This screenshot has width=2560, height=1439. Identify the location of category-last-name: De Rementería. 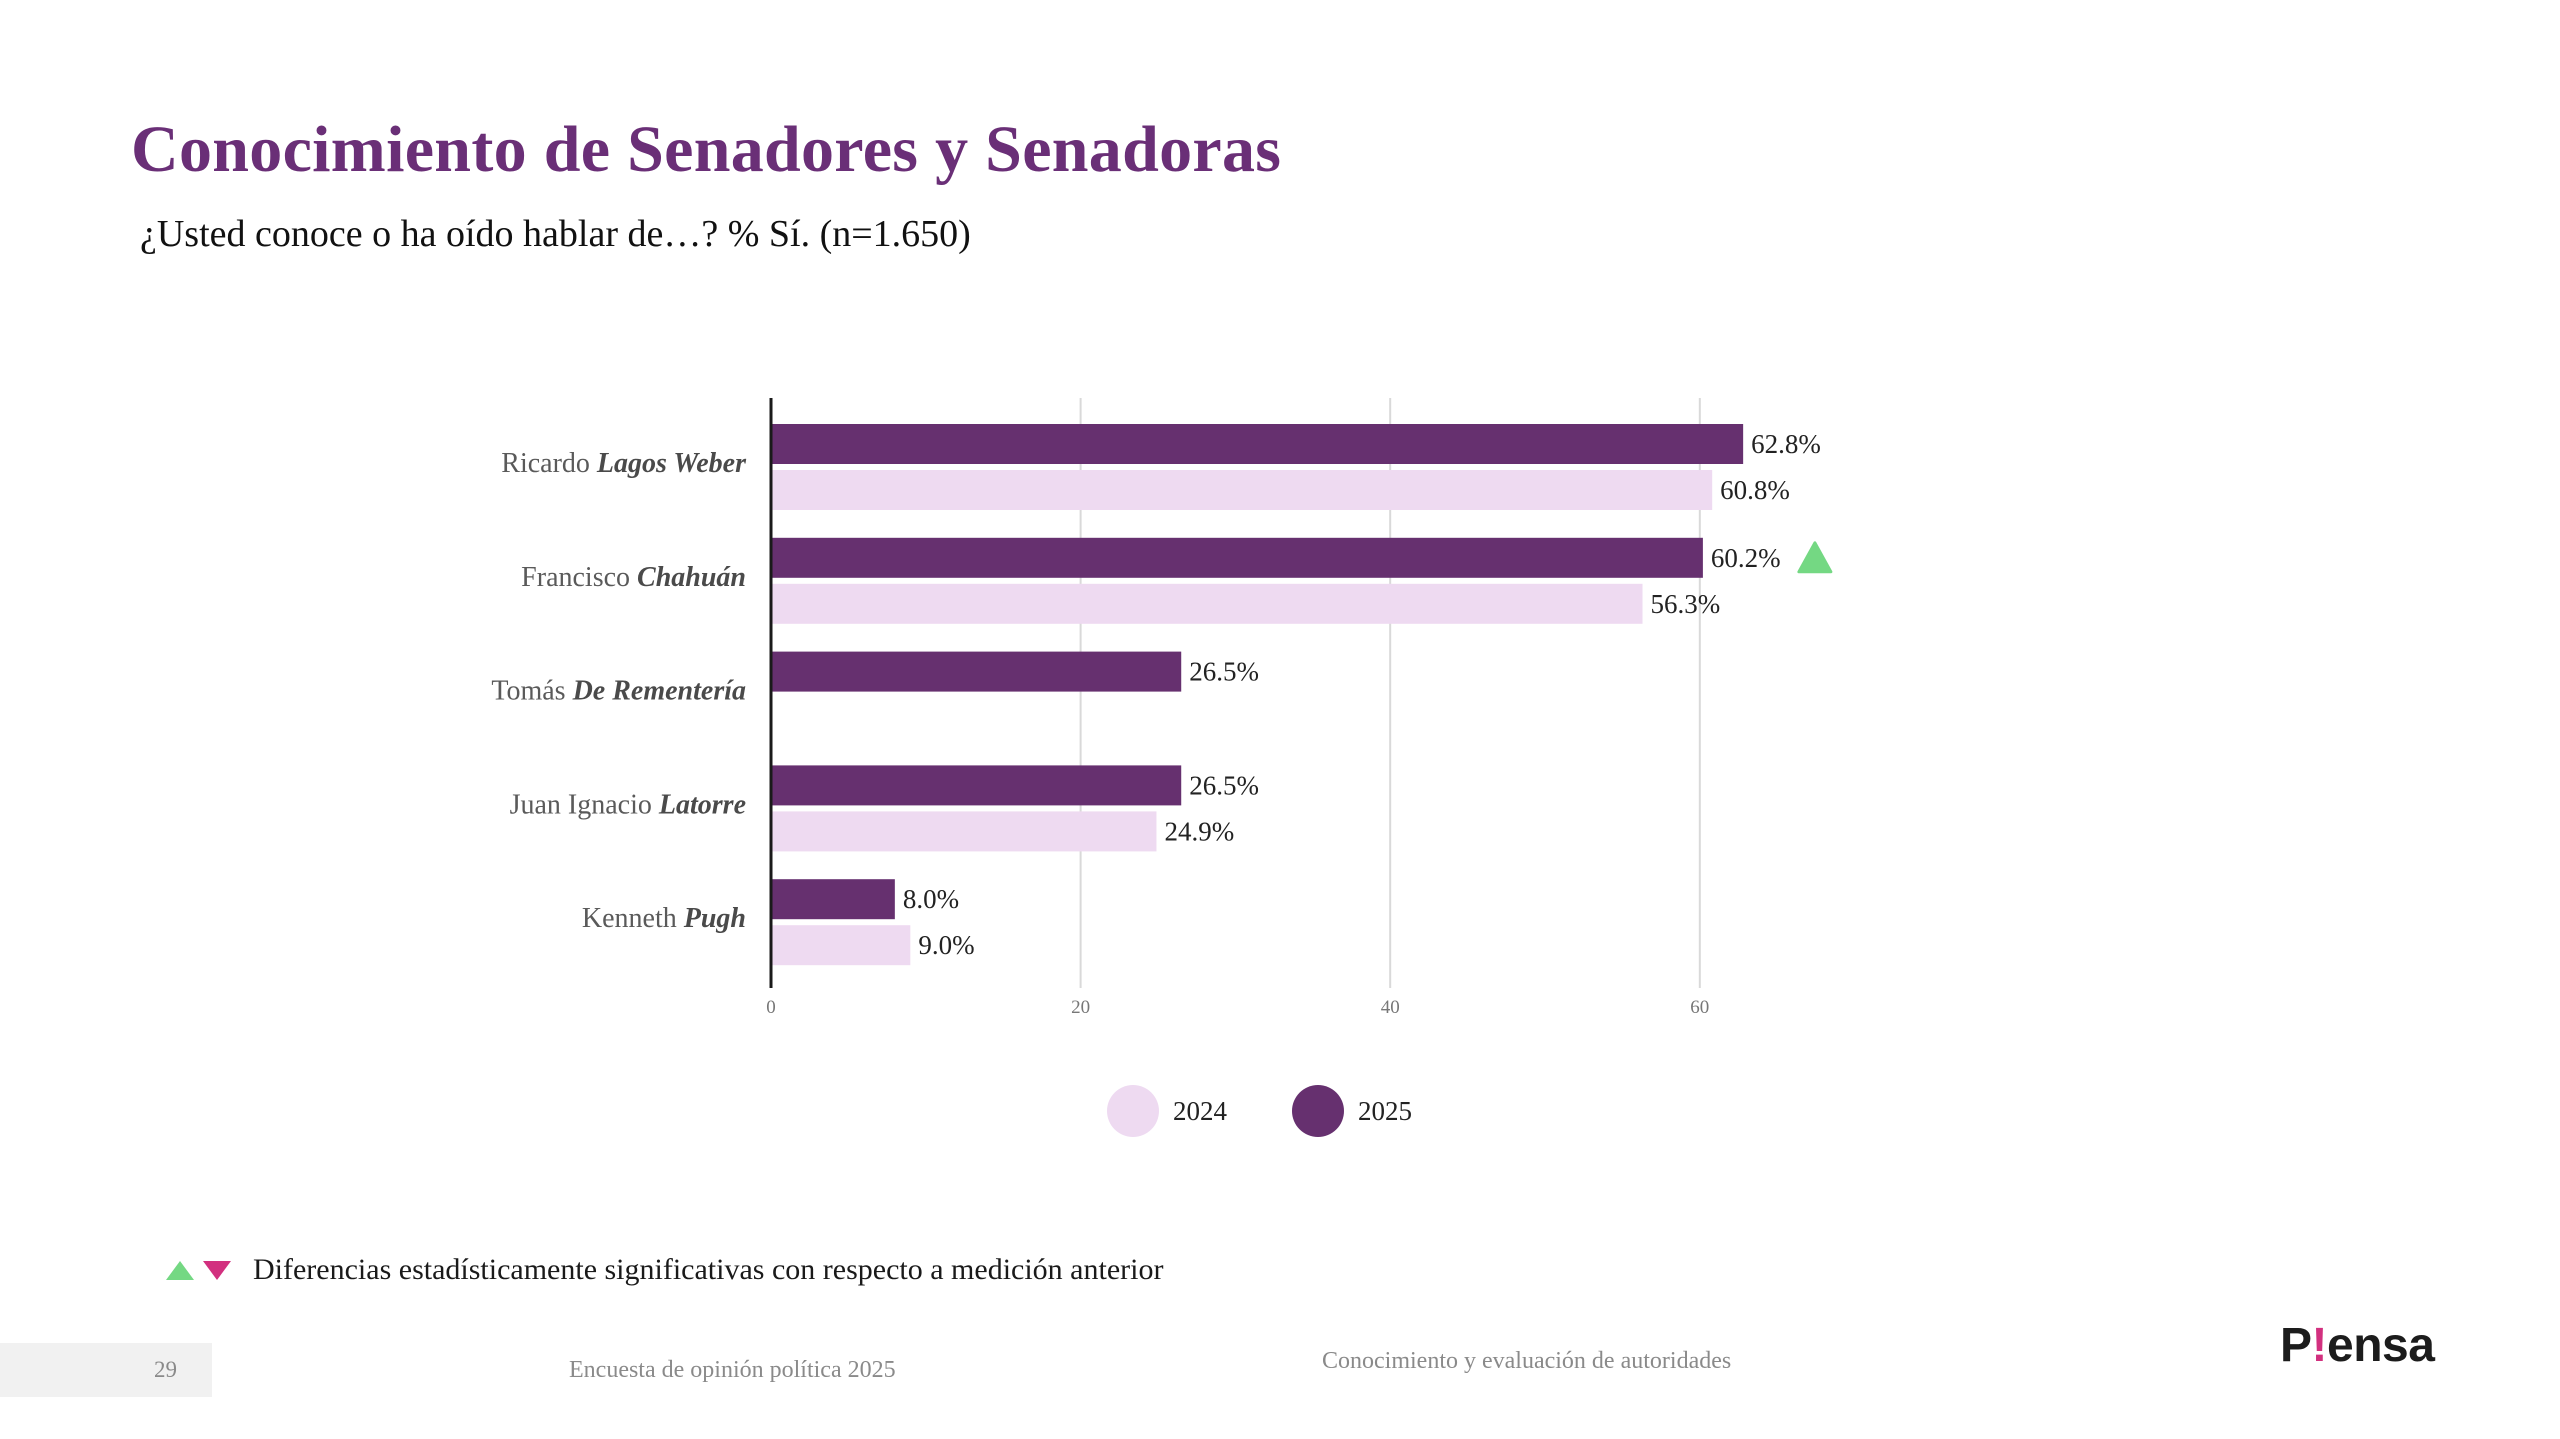
(659, 691).